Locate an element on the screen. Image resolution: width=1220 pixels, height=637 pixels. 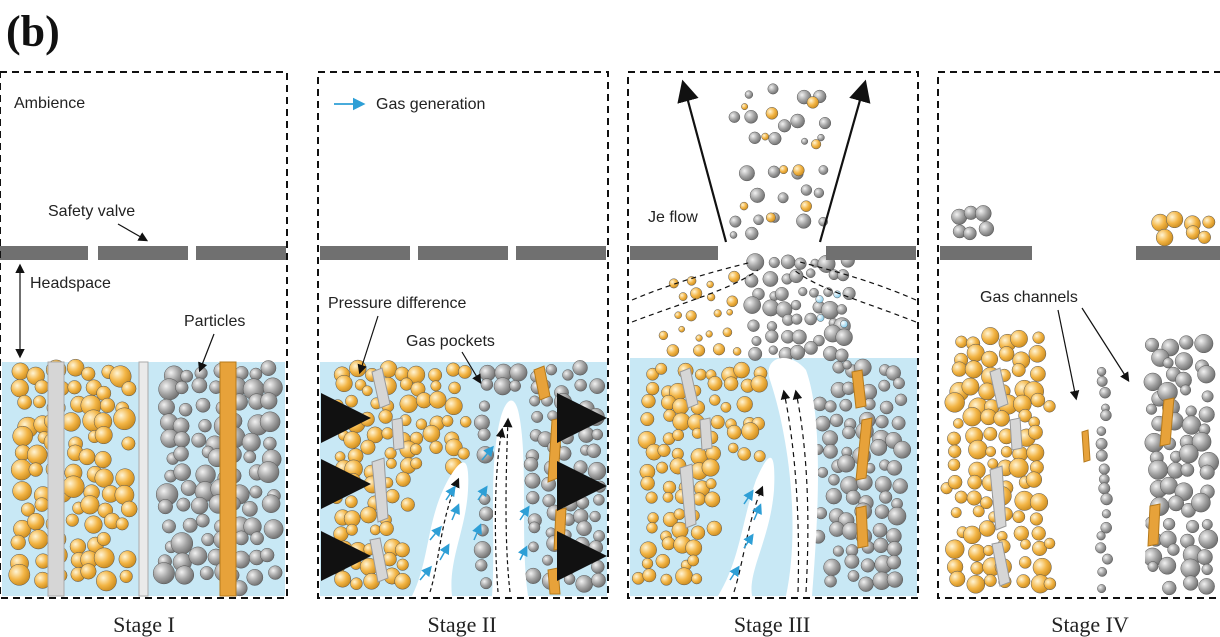
stage-4-safety-valve is located at coordinates (1080, 253).